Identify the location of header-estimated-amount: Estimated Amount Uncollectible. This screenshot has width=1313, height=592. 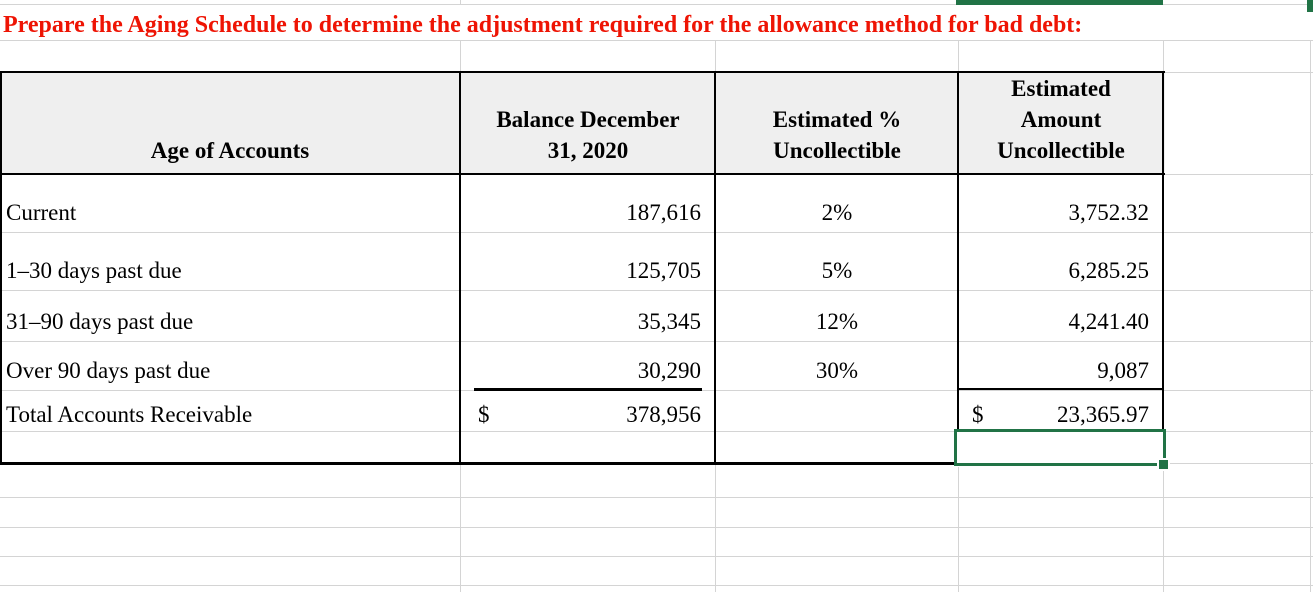
(1061, 119).